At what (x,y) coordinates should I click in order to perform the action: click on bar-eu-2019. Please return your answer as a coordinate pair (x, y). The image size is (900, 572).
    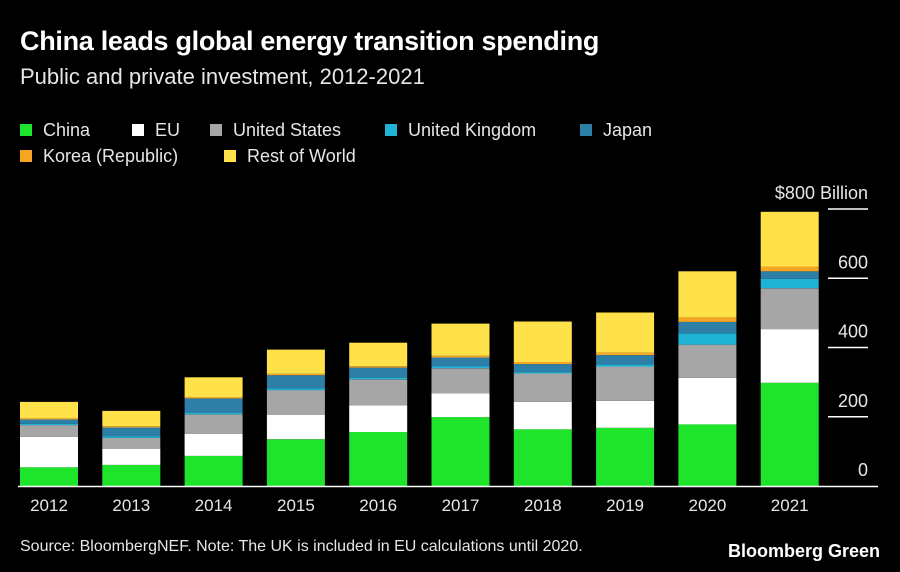
    Looking at the image, I should click on (625, 414).